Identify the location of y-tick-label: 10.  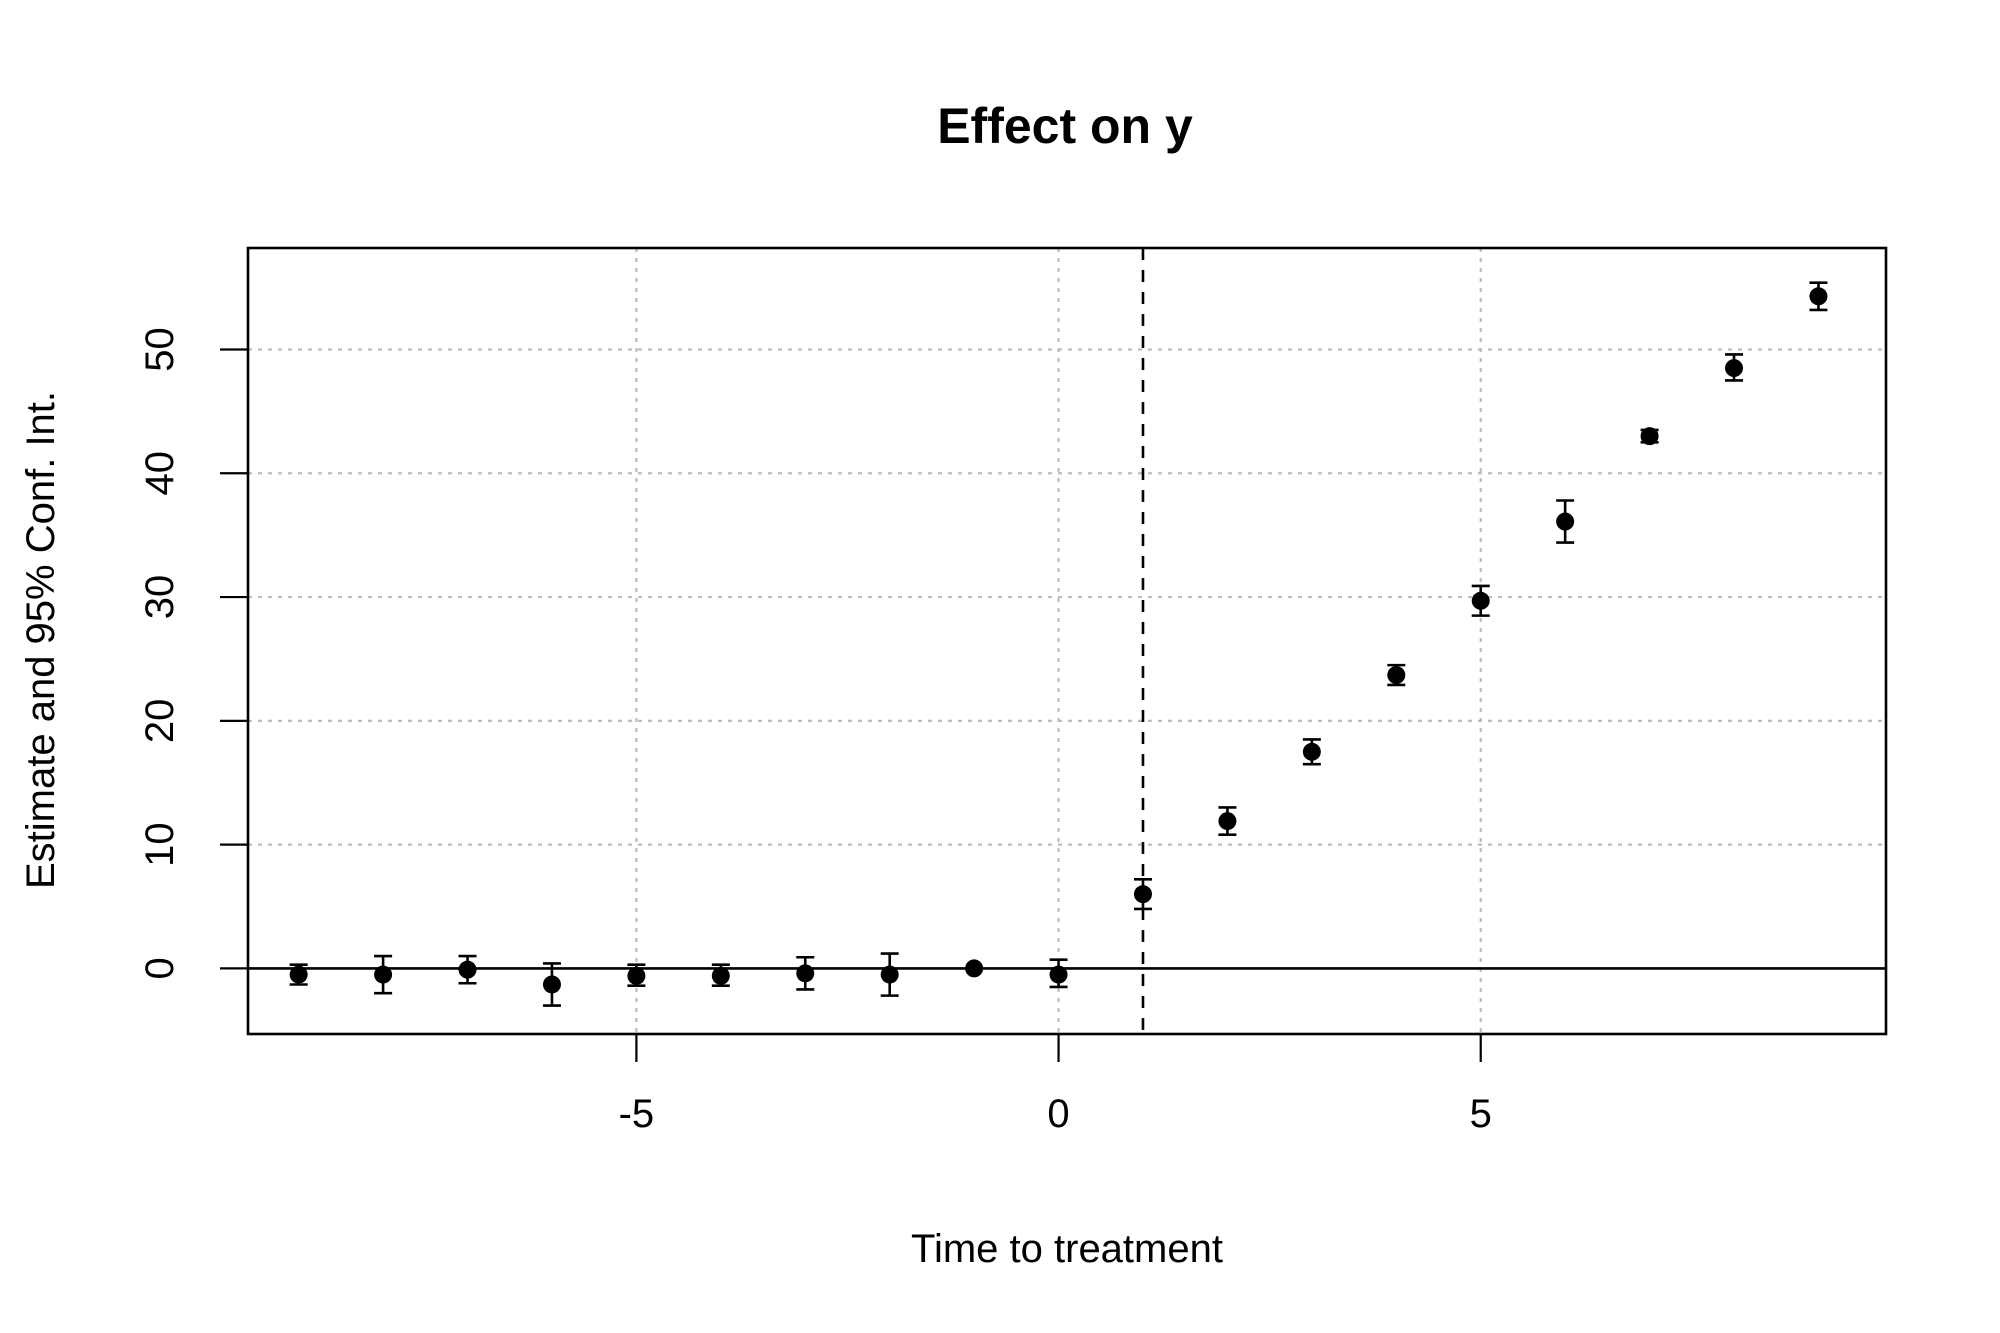
(160, 844).